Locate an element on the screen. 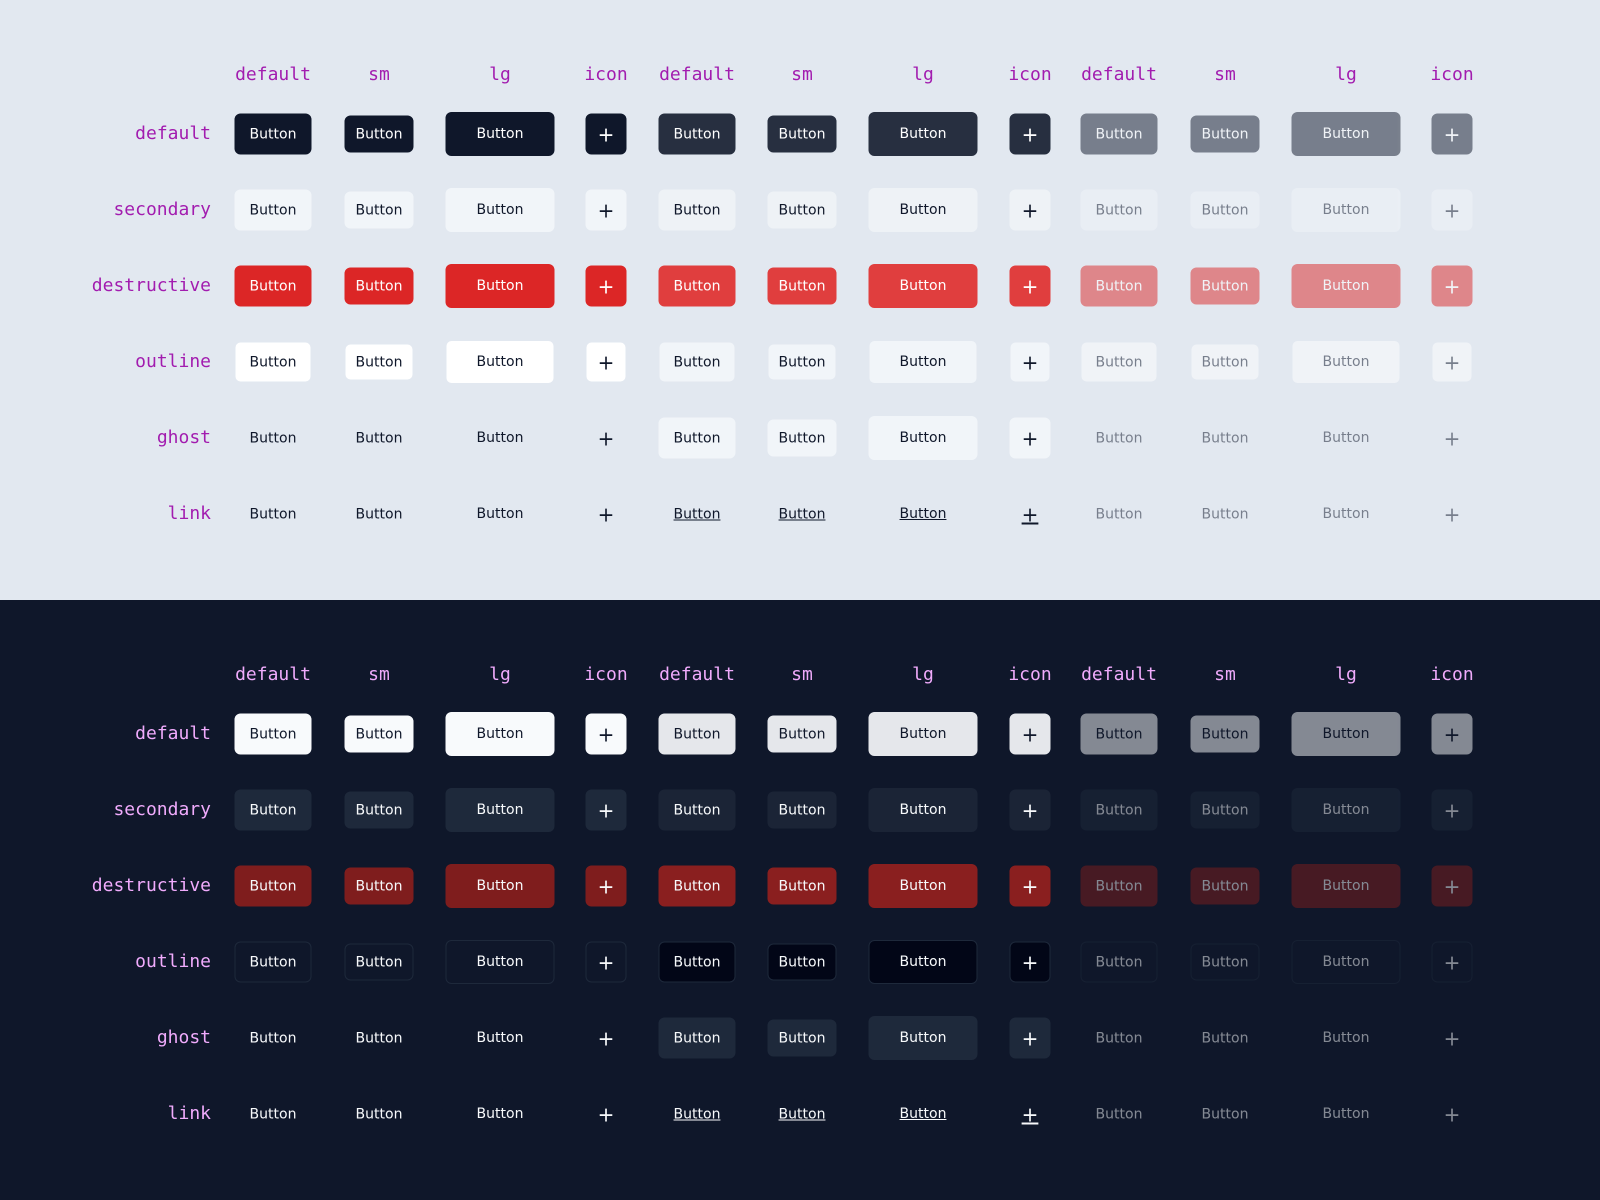 The width and height of the screenshot is (1600, 1200). column-header: icon is located at coordinates (1030, 74).